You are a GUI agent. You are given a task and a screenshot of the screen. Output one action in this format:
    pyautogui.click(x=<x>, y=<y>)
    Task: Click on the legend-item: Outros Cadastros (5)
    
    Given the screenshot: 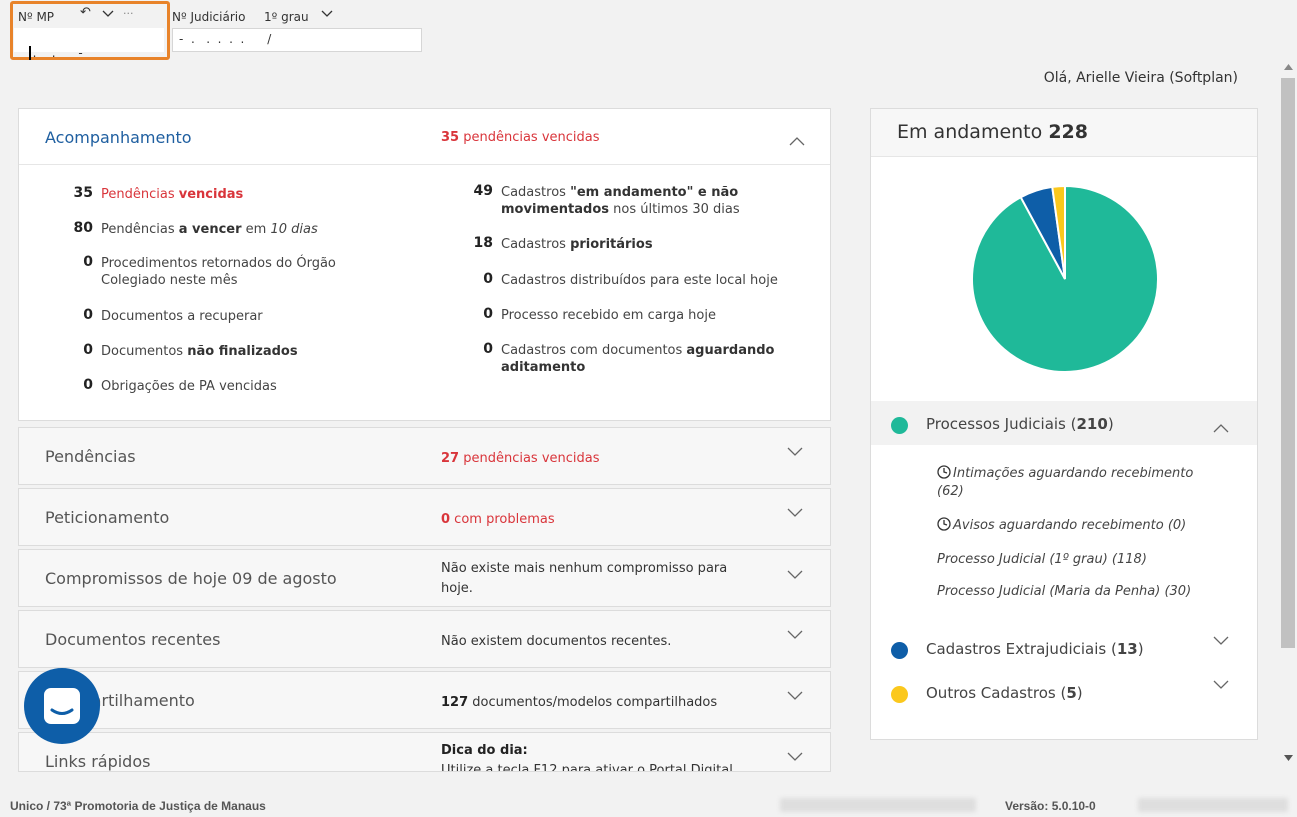 What is the action you would take?
    pyautogui.click(x=1066, y=692)
    